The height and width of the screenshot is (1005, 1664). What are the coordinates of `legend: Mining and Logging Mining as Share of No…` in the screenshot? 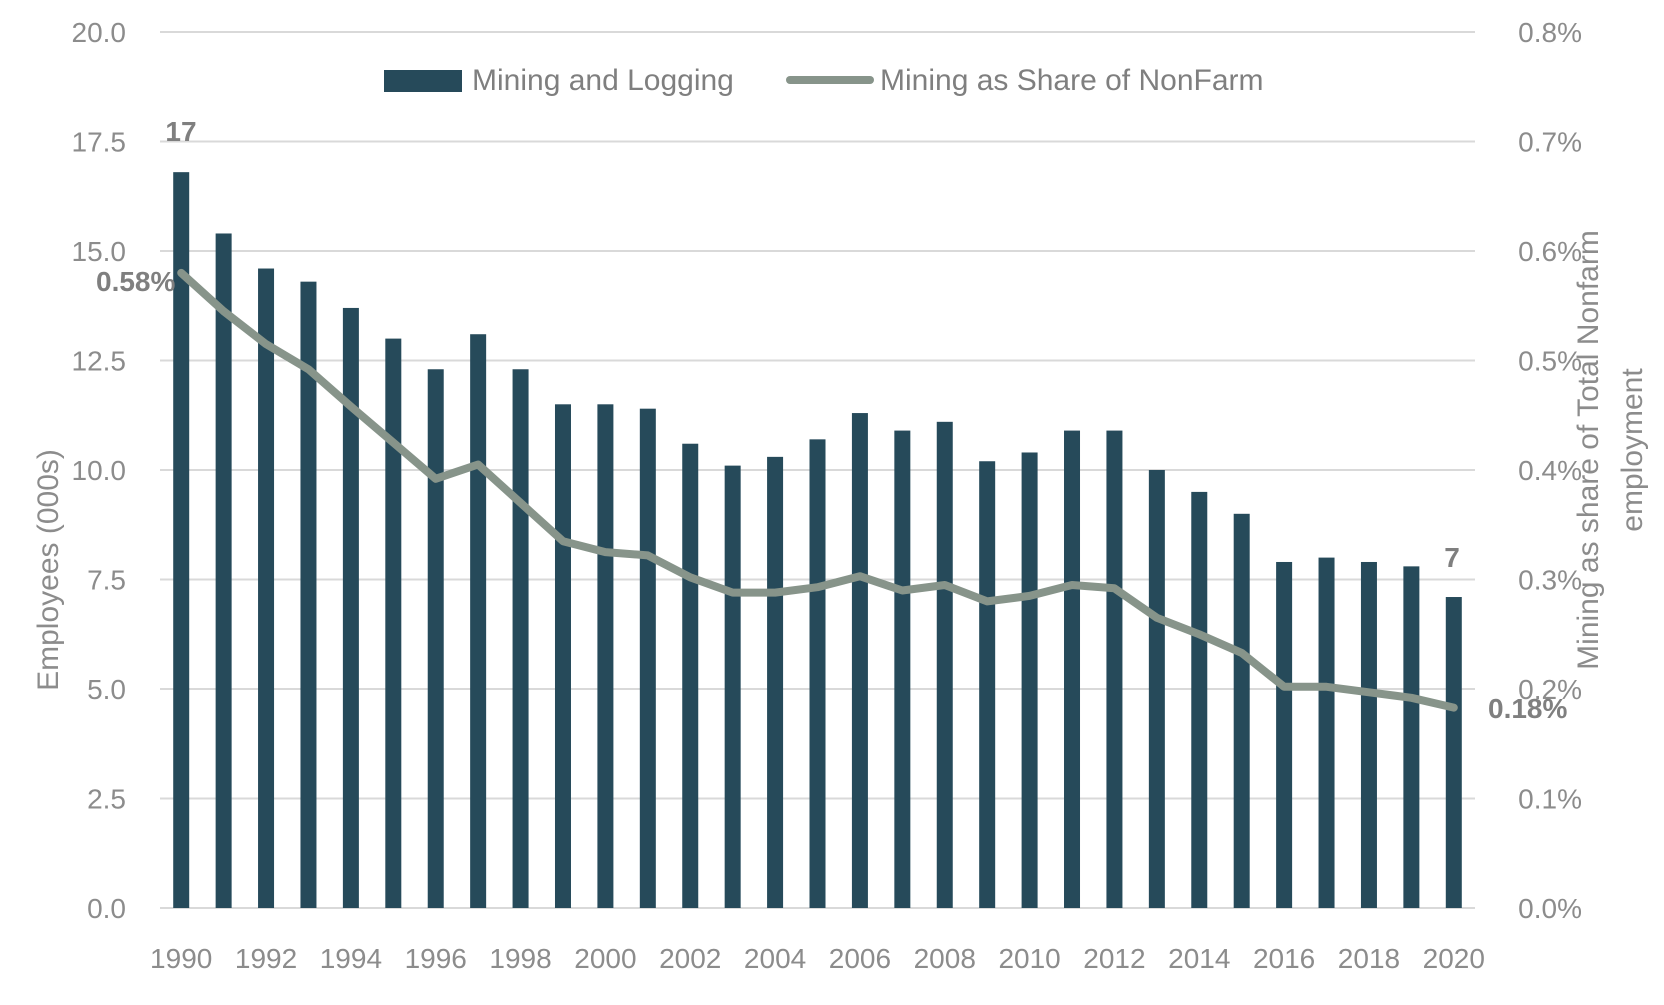 It's located at (824, 80).